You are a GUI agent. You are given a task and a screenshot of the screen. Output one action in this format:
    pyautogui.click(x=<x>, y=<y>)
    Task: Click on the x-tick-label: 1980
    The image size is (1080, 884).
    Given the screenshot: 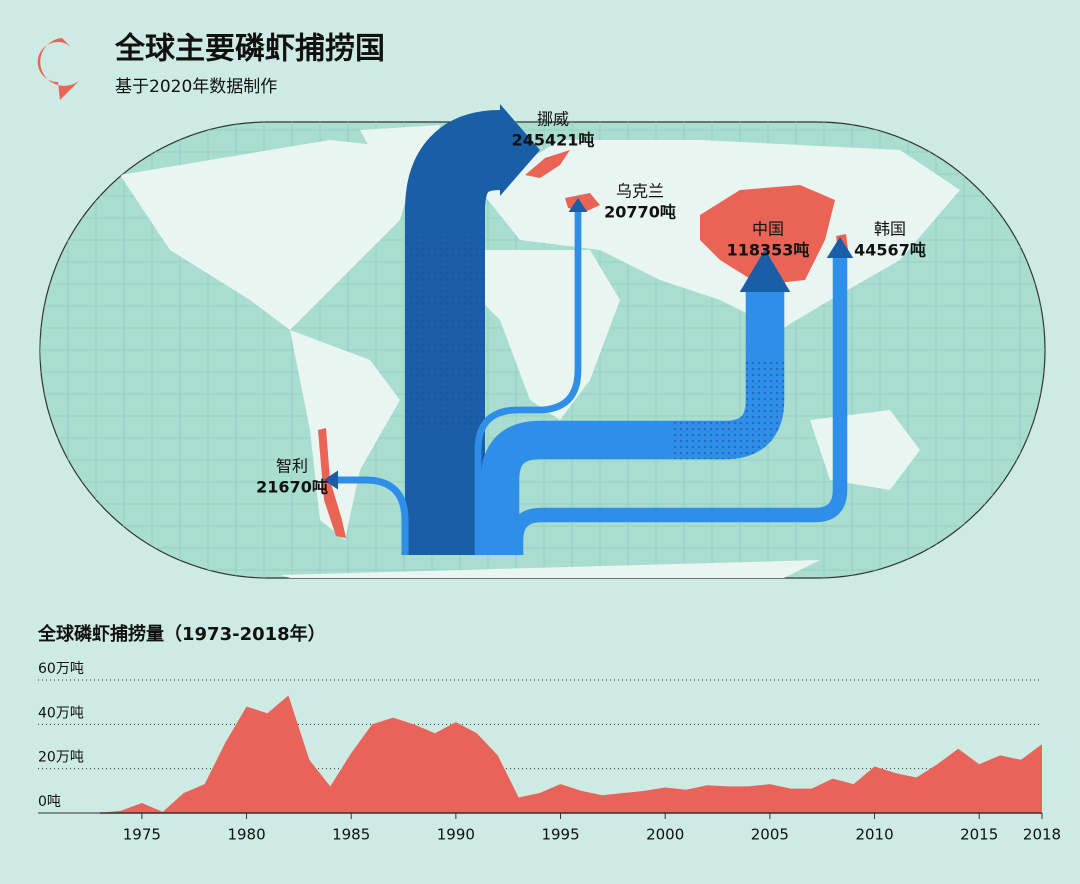 What is the action you would take?
    pyautogui.click(x=246, y=835)
    